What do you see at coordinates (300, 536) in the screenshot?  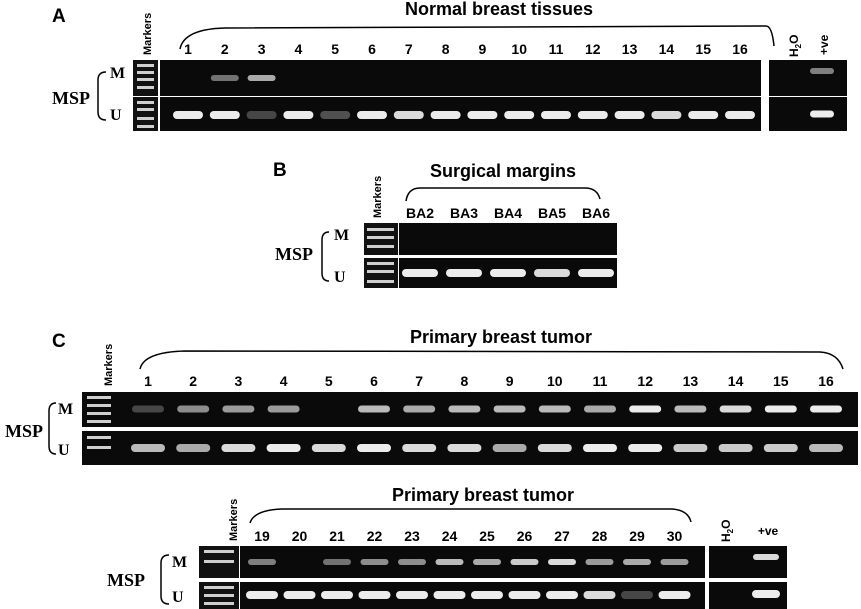 I see `lane-label: 20` at bounding box center [300, 536].